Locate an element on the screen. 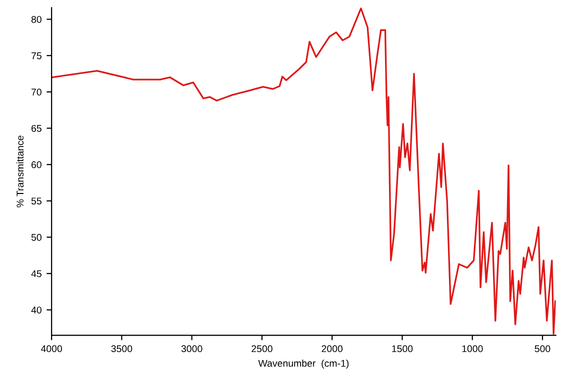  x-tick-label: 1500 is located at coordinates (402, 348).